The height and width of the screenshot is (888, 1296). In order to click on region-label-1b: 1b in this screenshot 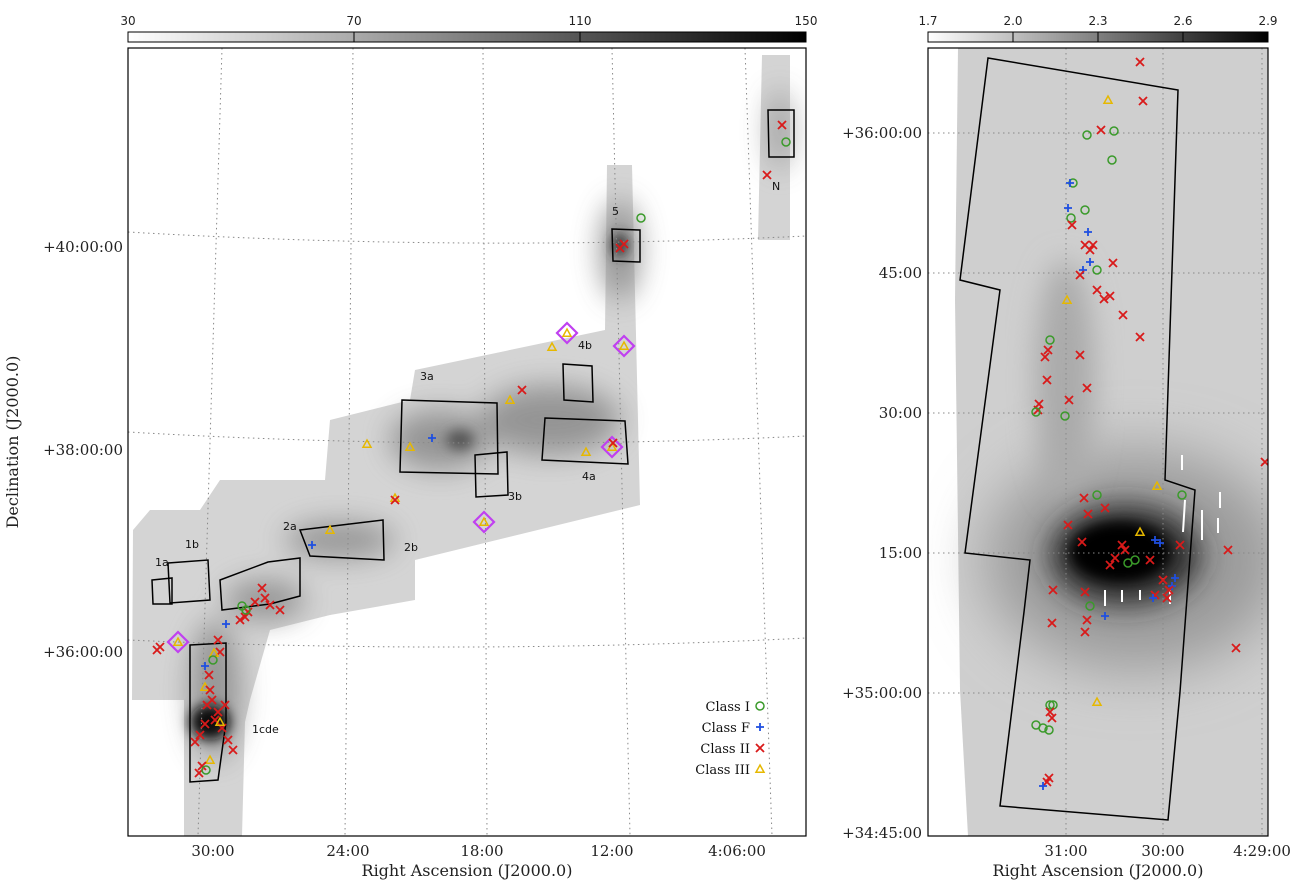, I will do `click(192, 544)`.